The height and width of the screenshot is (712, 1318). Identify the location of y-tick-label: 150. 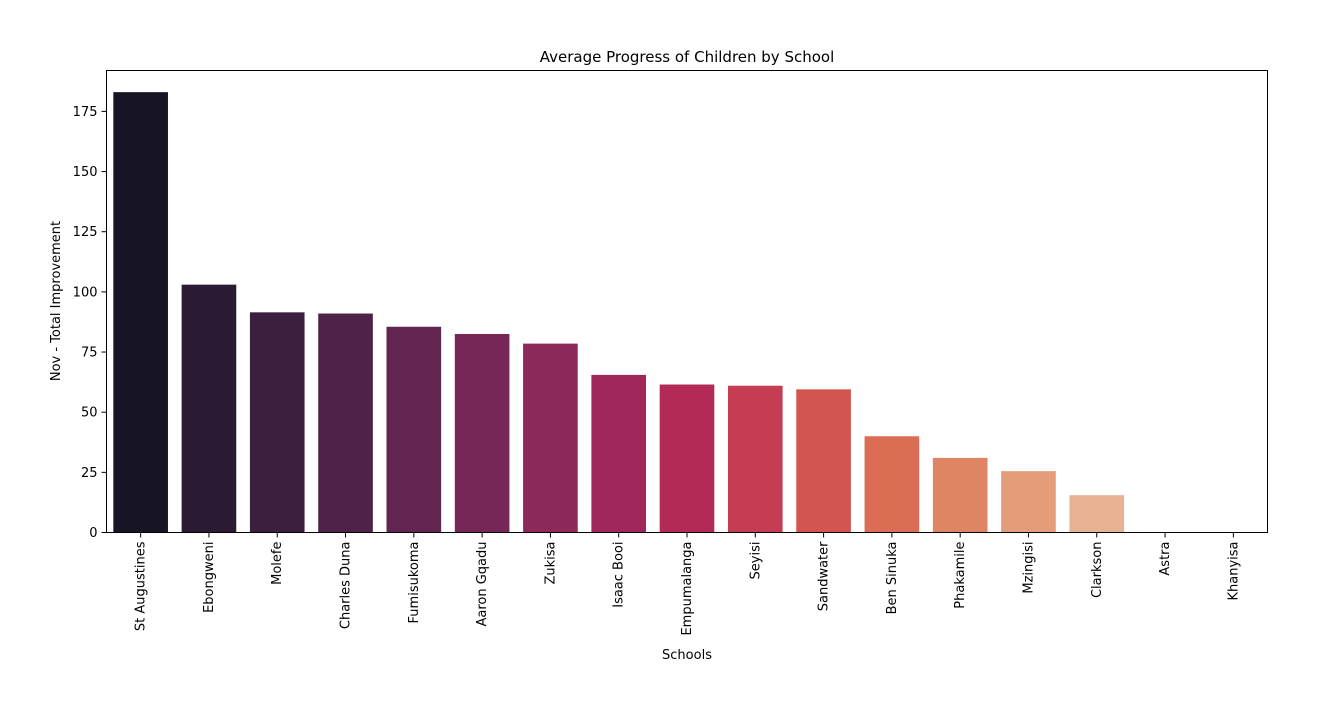
(85, 172).